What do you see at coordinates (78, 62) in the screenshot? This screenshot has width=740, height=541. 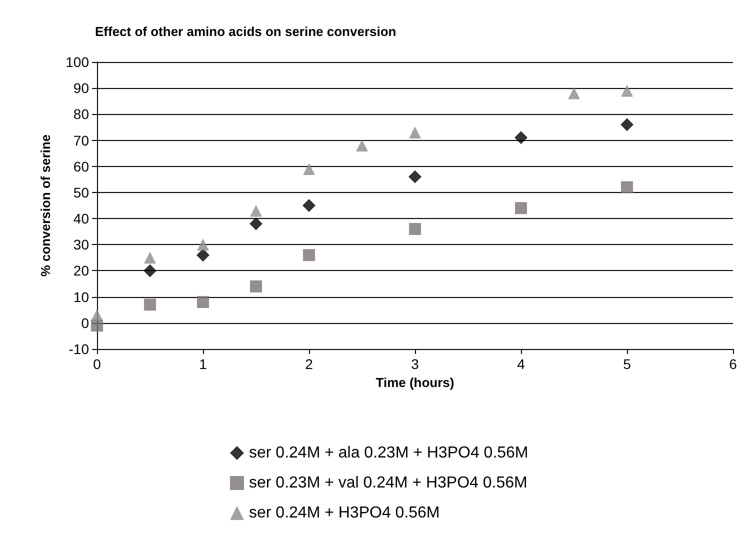 I see `y-tick-label: 100` at bounding box center [78, 62].